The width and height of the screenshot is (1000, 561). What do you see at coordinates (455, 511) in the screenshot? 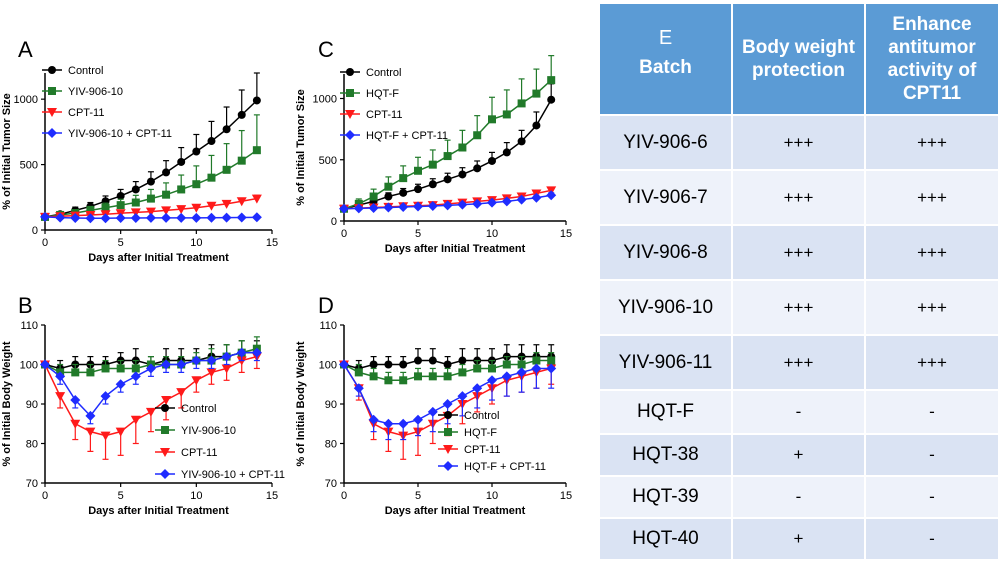
I see `x-axis-title: Days after Initial Treatment` at bounding box center [455, 511].